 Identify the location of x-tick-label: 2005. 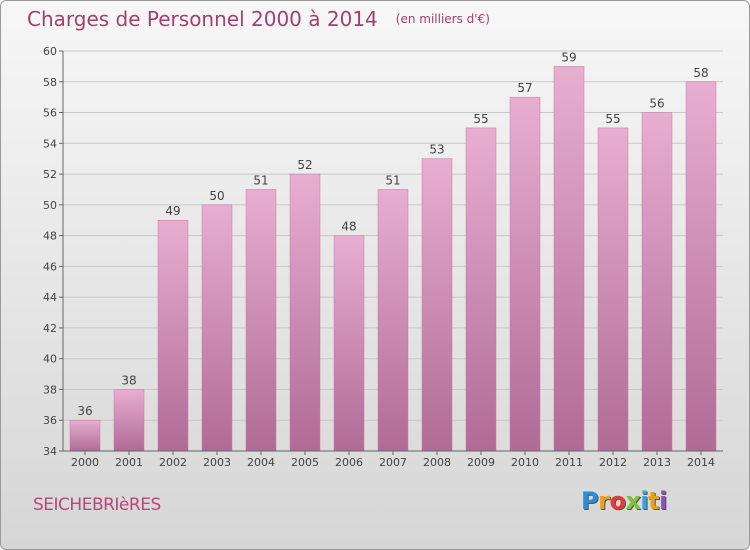
(305, 462).